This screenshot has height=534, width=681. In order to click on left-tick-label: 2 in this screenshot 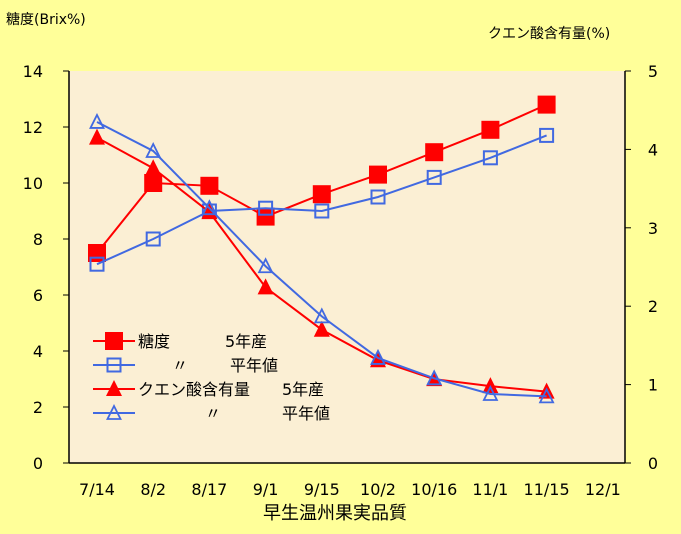, I will do `click(38, 407)`.